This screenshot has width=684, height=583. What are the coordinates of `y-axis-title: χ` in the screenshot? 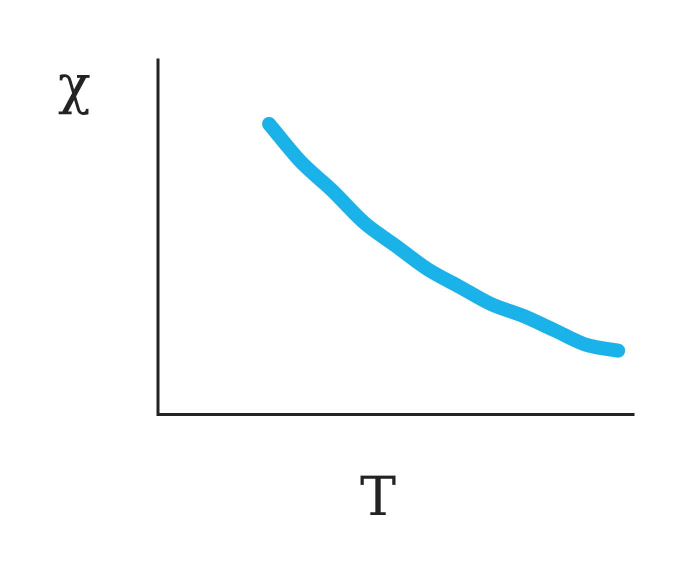 It's located at (74, 84).